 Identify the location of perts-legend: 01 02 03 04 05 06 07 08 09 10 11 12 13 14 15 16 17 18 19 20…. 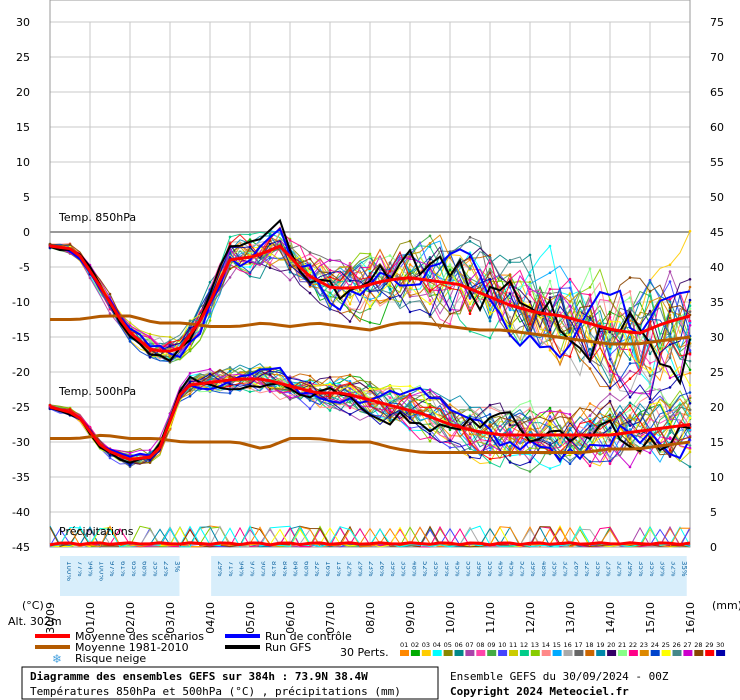
(563, 648).